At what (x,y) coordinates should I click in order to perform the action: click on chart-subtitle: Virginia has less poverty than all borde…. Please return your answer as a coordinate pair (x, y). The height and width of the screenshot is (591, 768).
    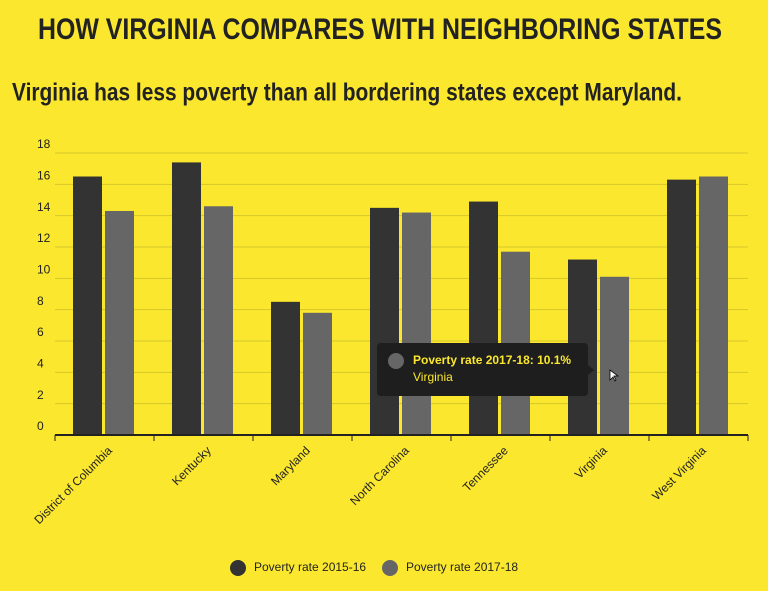
    Looking at the image, I should click on (347, 93).